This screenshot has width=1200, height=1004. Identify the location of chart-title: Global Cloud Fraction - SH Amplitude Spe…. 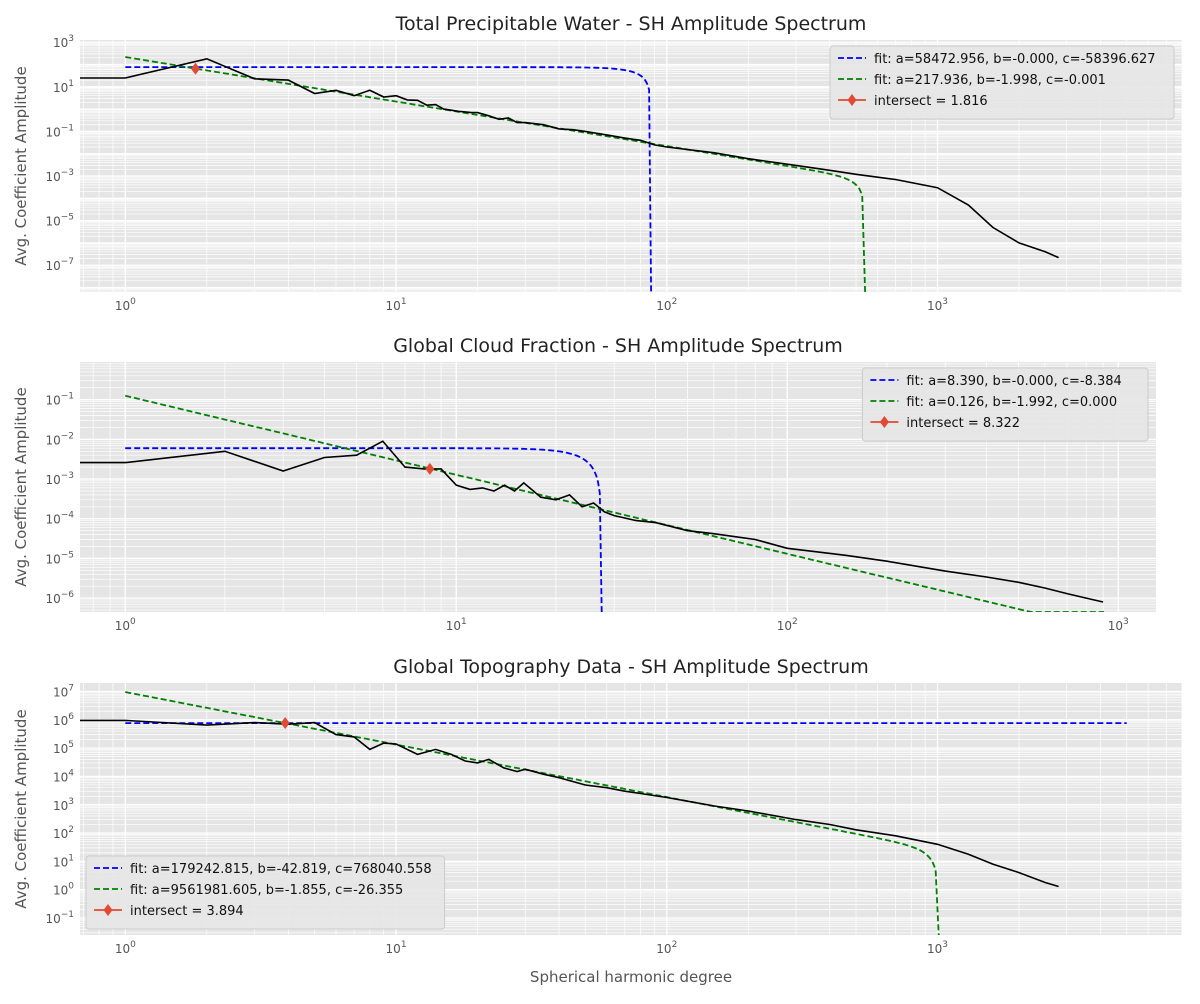
(618, 346).